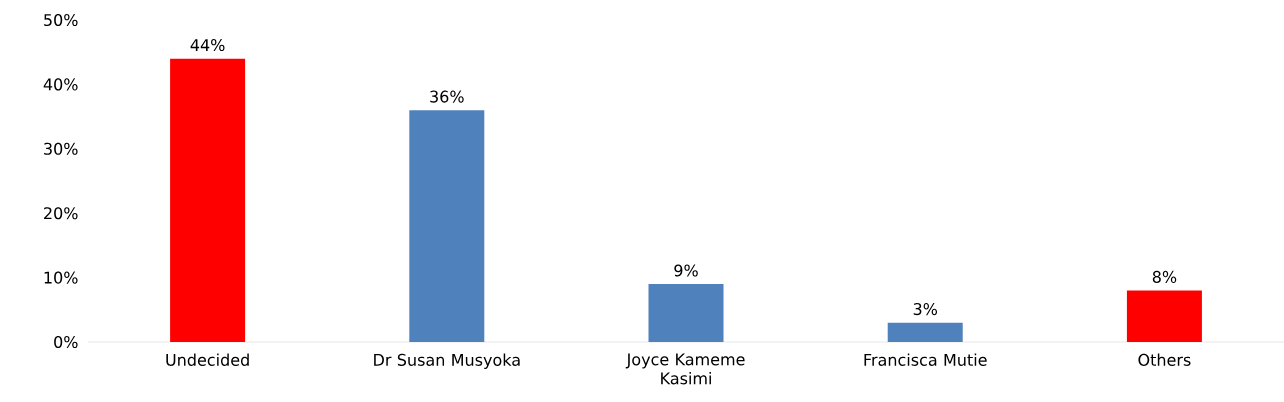  Describe the element at coordinates (60, 84) in the screenshot. I see `y-tick-label: 40%` at that location.